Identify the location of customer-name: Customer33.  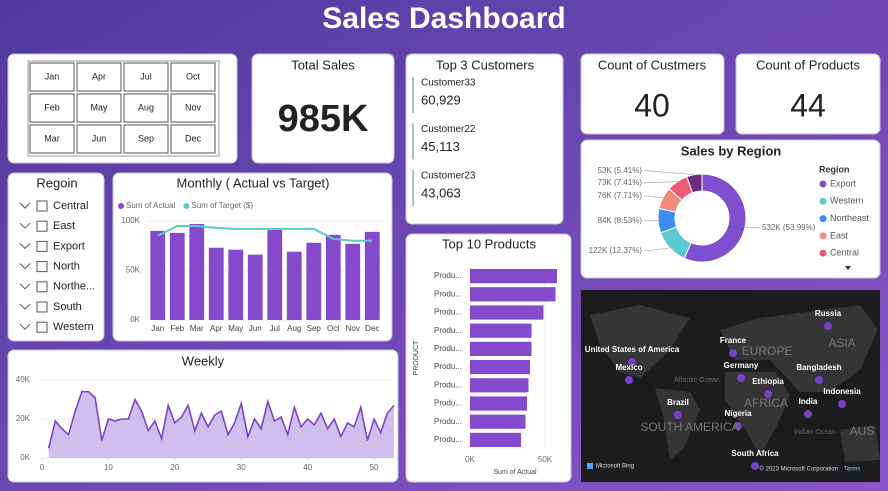
(448, 83).